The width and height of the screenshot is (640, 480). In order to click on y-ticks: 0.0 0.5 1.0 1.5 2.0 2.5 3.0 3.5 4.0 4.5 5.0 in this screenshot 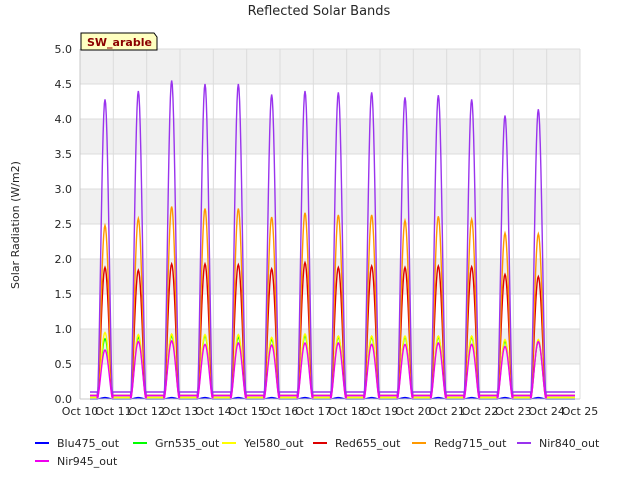, I will do `click(64, 224)`.